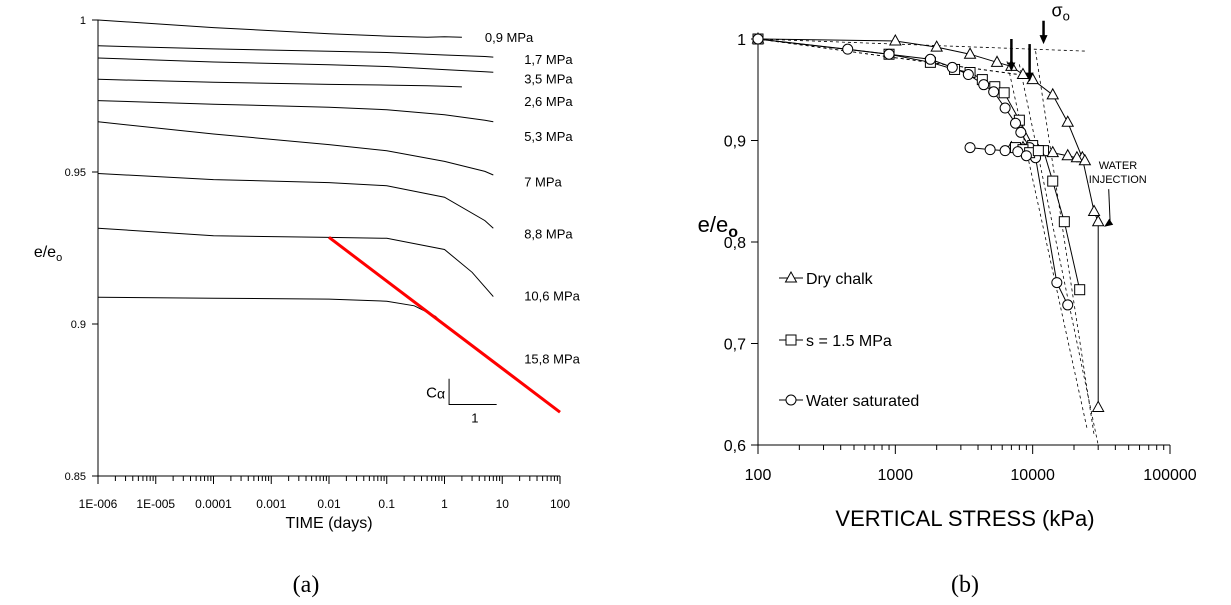 The height and width of the screenshot is (605, 1231). I want to click on chart-b-x-tick-label: 100000, so click(1169, 475).